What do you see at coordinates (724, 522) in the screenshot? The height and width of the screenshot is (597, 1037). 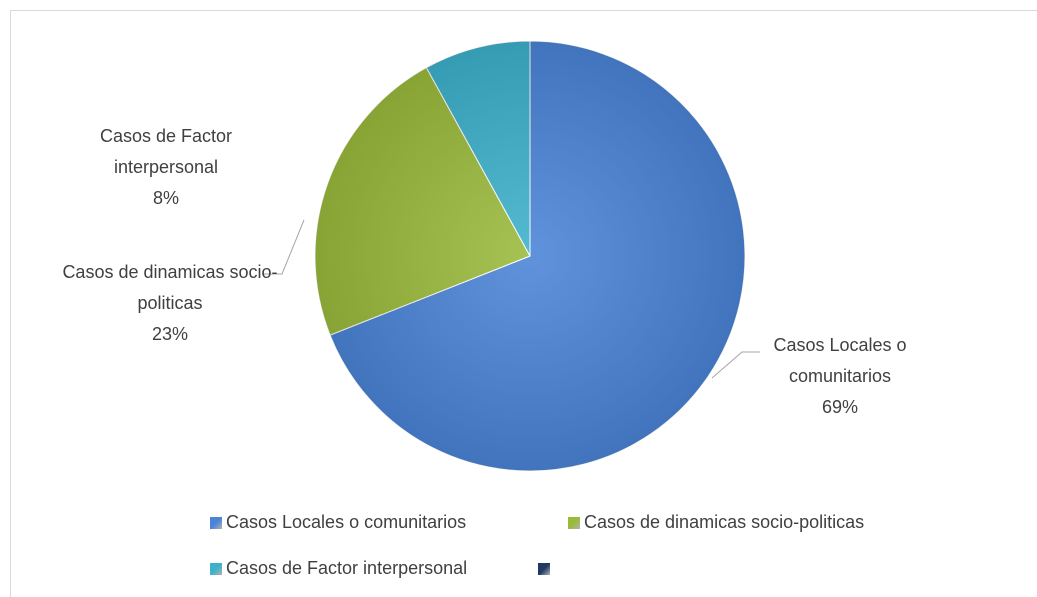 I see `legend-label: Casos de dinamicas socio-politicas` at bounding box center [724, 522].